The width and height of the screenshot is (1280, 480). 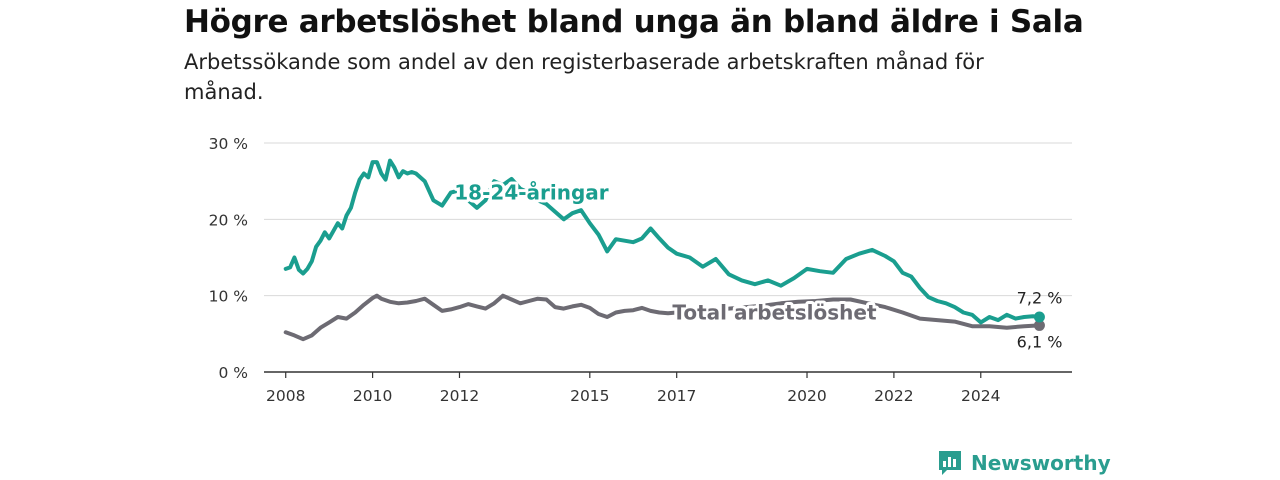 I want to click on x-tick-label: 2022, so click(x=893, y=396).